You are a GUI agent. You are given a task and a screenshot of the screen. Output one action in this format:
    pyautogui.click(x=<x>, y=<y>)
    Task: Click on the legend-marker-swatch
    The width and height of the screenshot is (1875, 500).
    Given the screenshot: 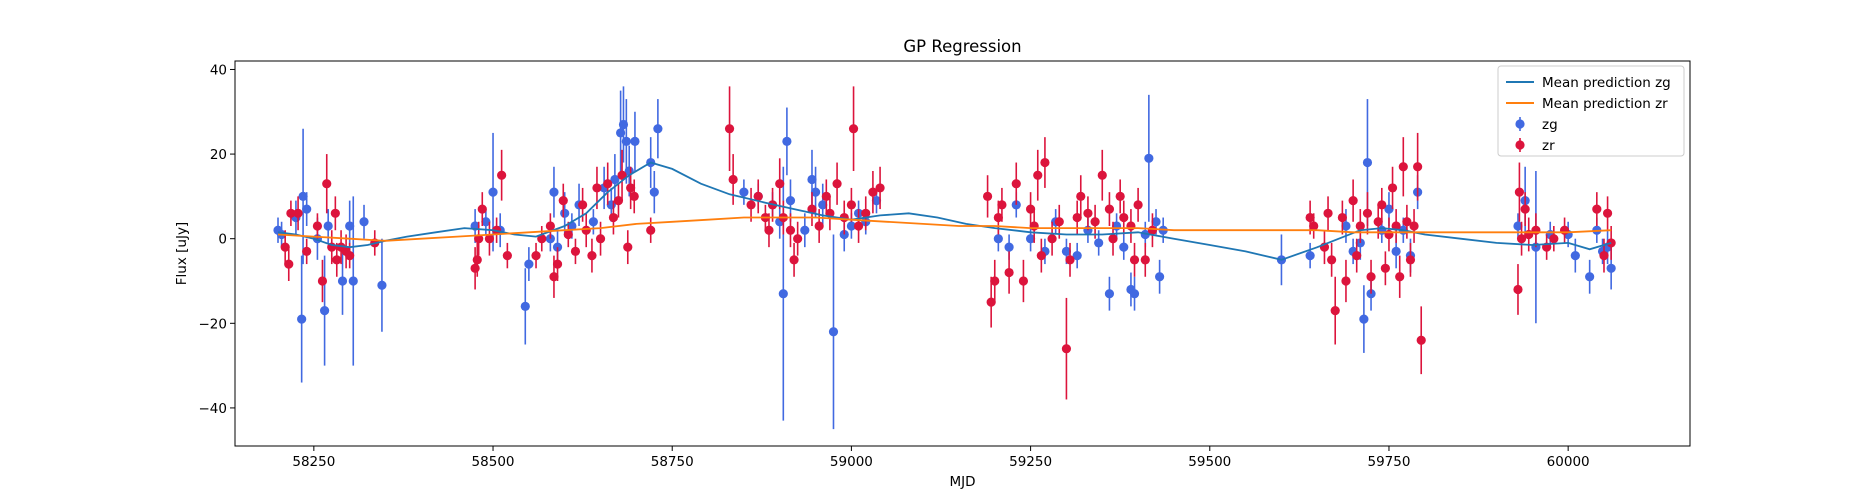 What is the action you would take?
    pyautogui.click(x=1520, y=145)
    